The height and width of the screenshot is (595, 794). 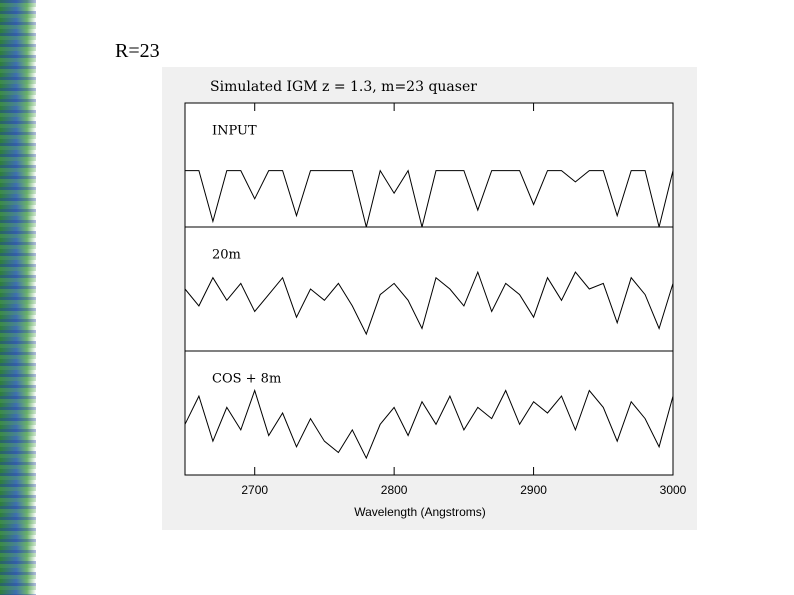 I want to click on x-axis-label: Wavelength (Angstroms), so click(x=420, y=512).